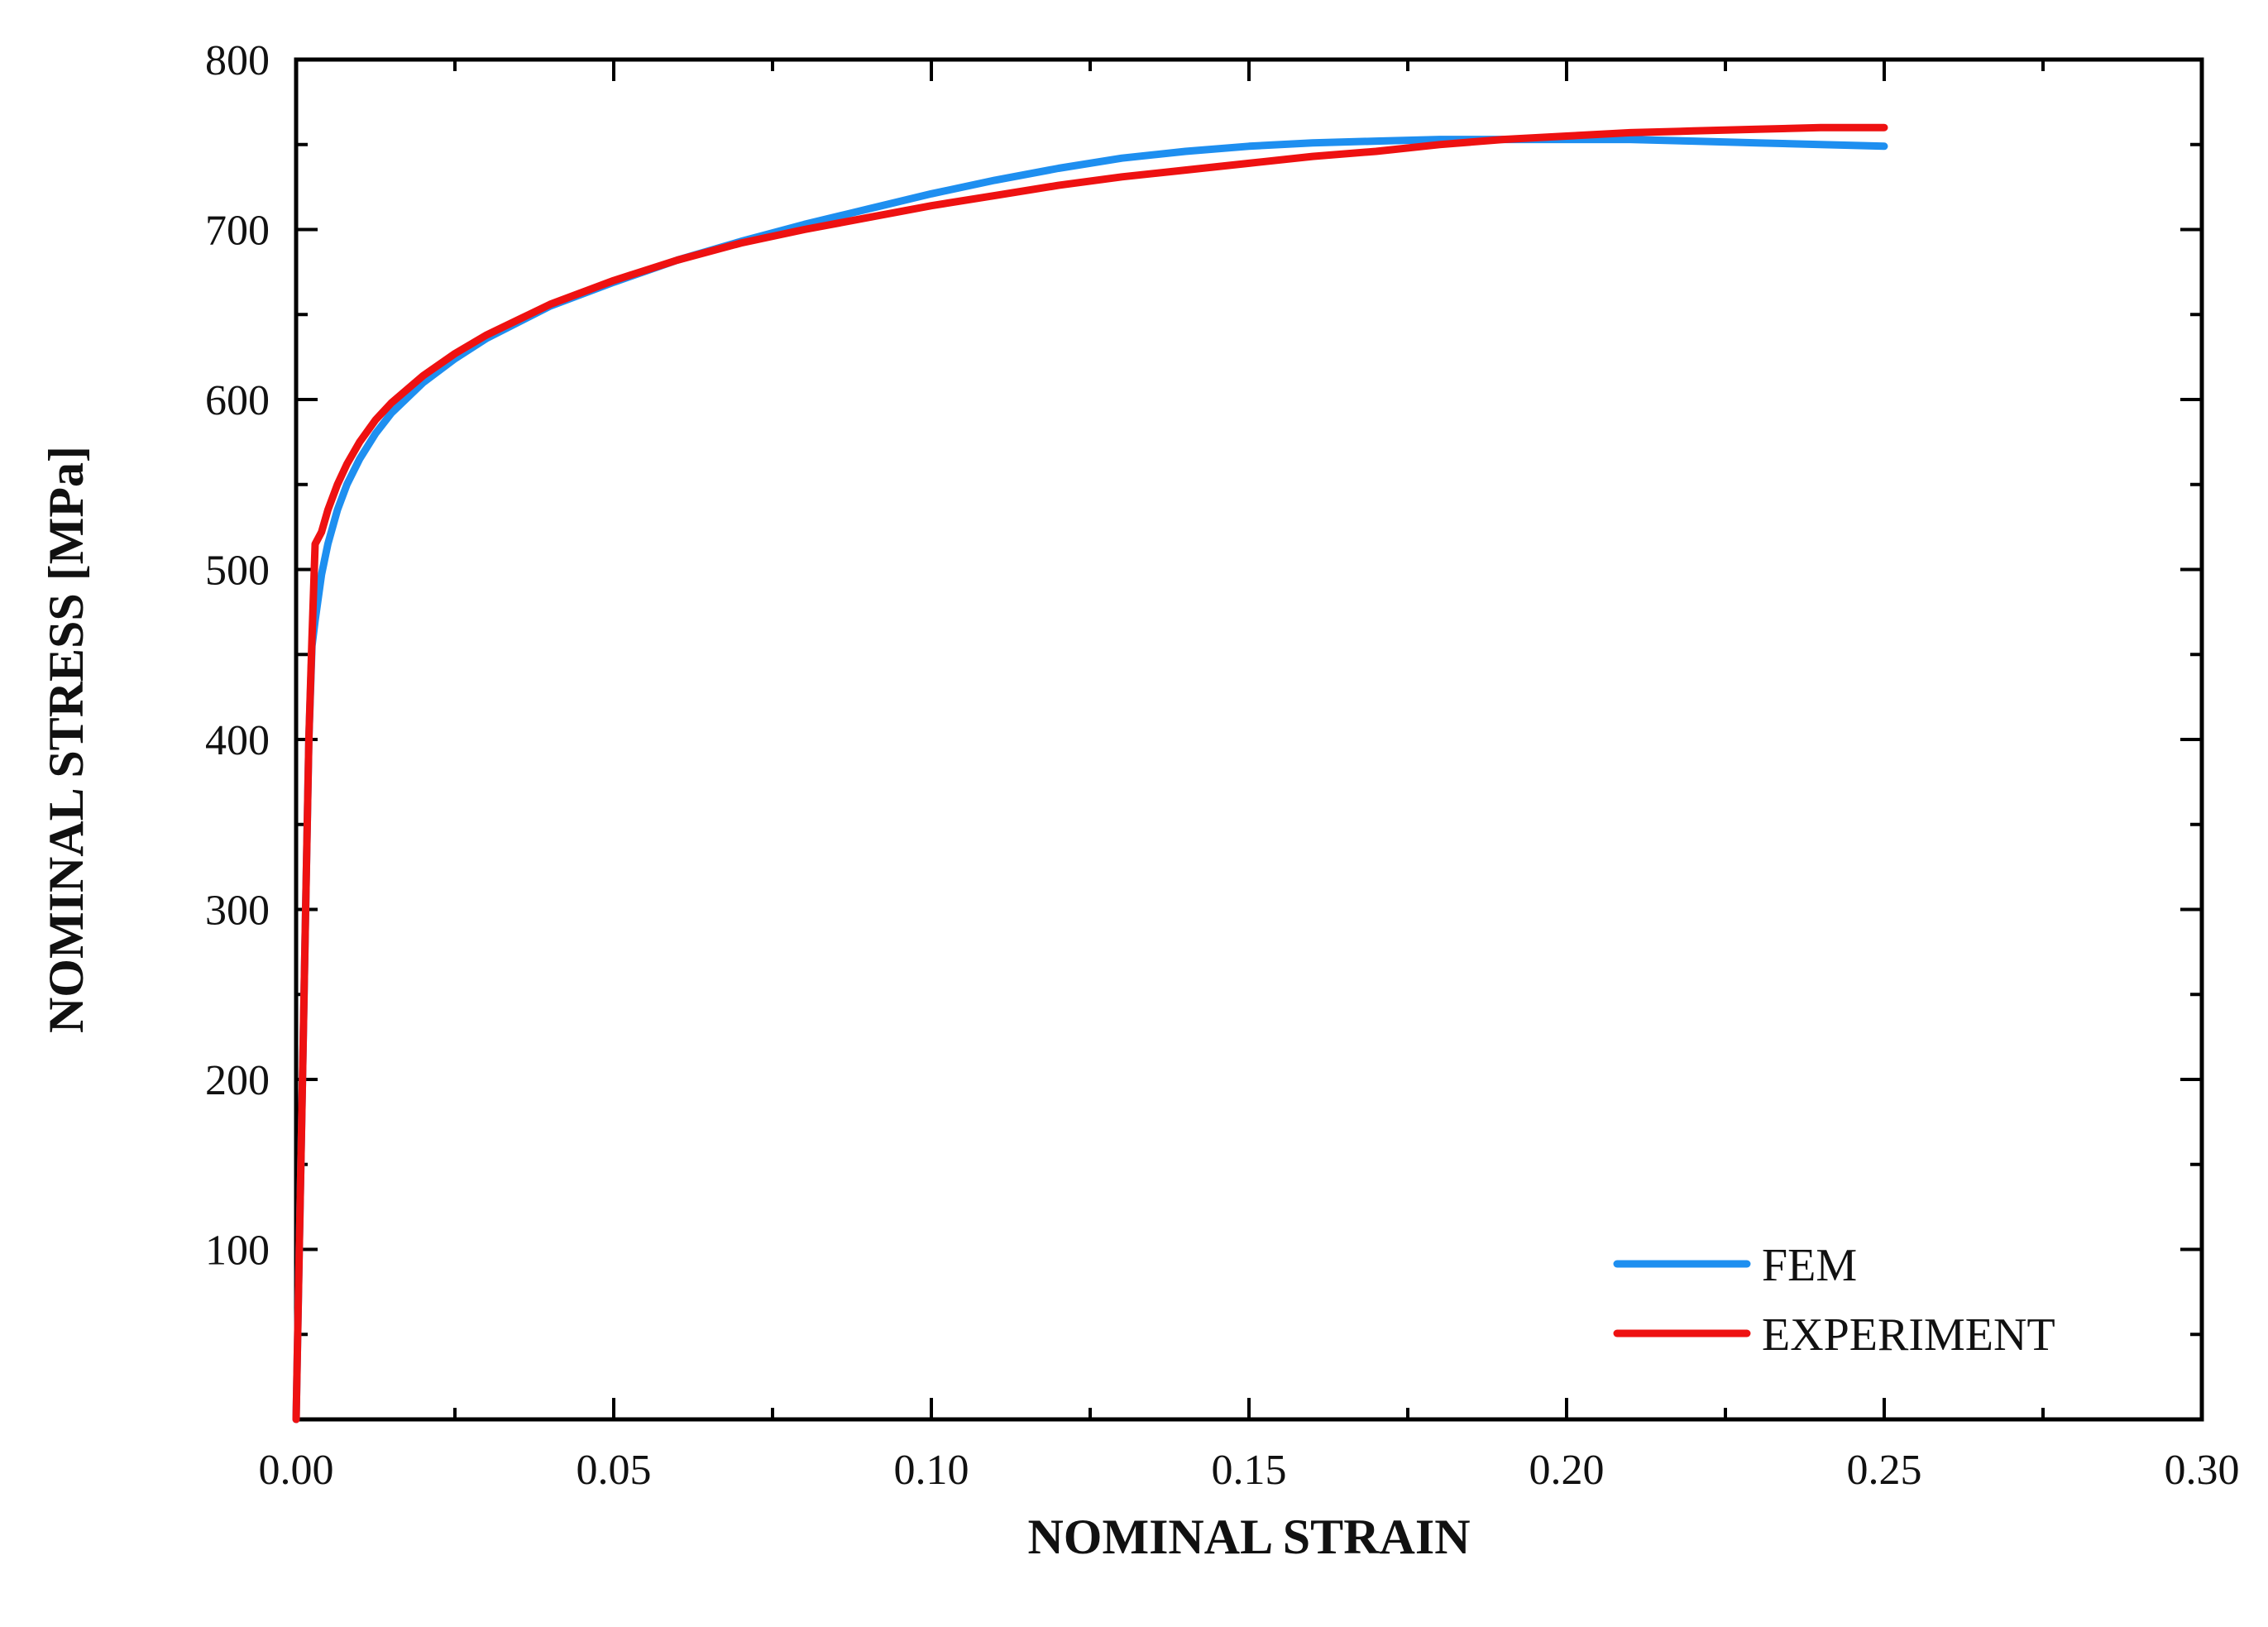  Describe the element at coordinates (1248, 1537) in the screenshot. I see `x-axis-title: NOMINAL STRAIN` at that location.